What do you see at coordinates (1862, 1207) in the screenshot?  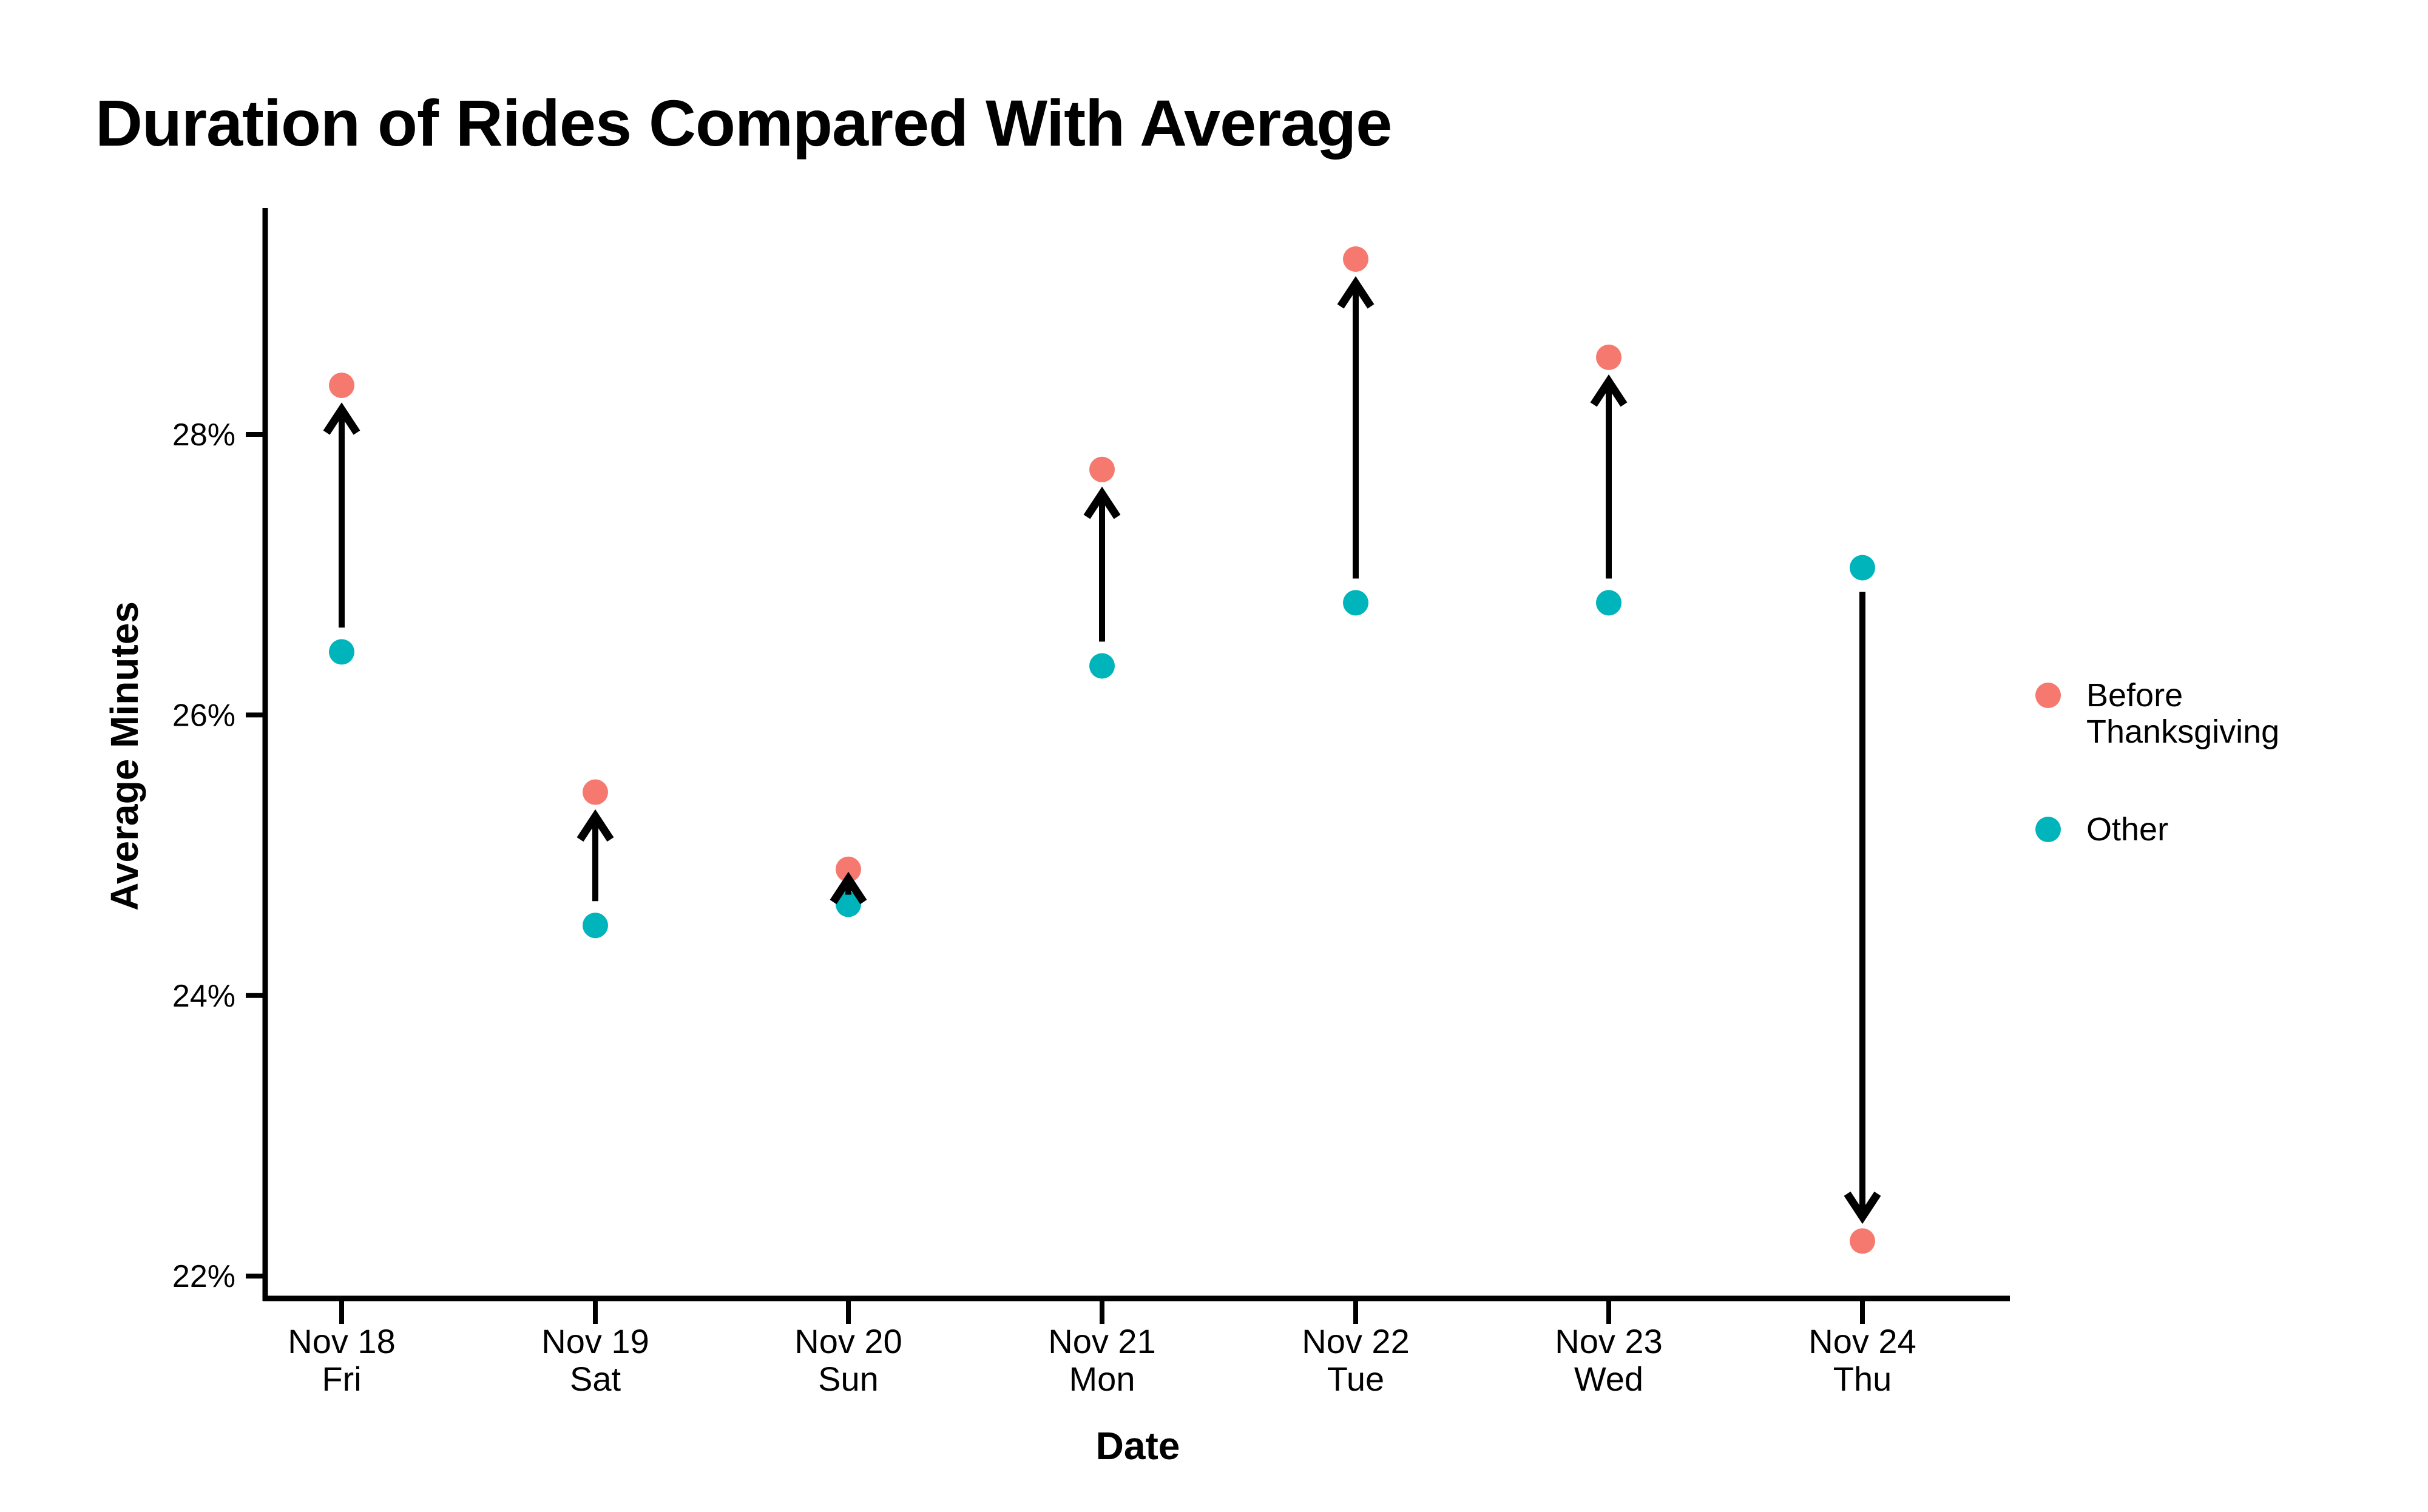 I see `change-arrow-head-down` at bounding box center [1862, 1207].